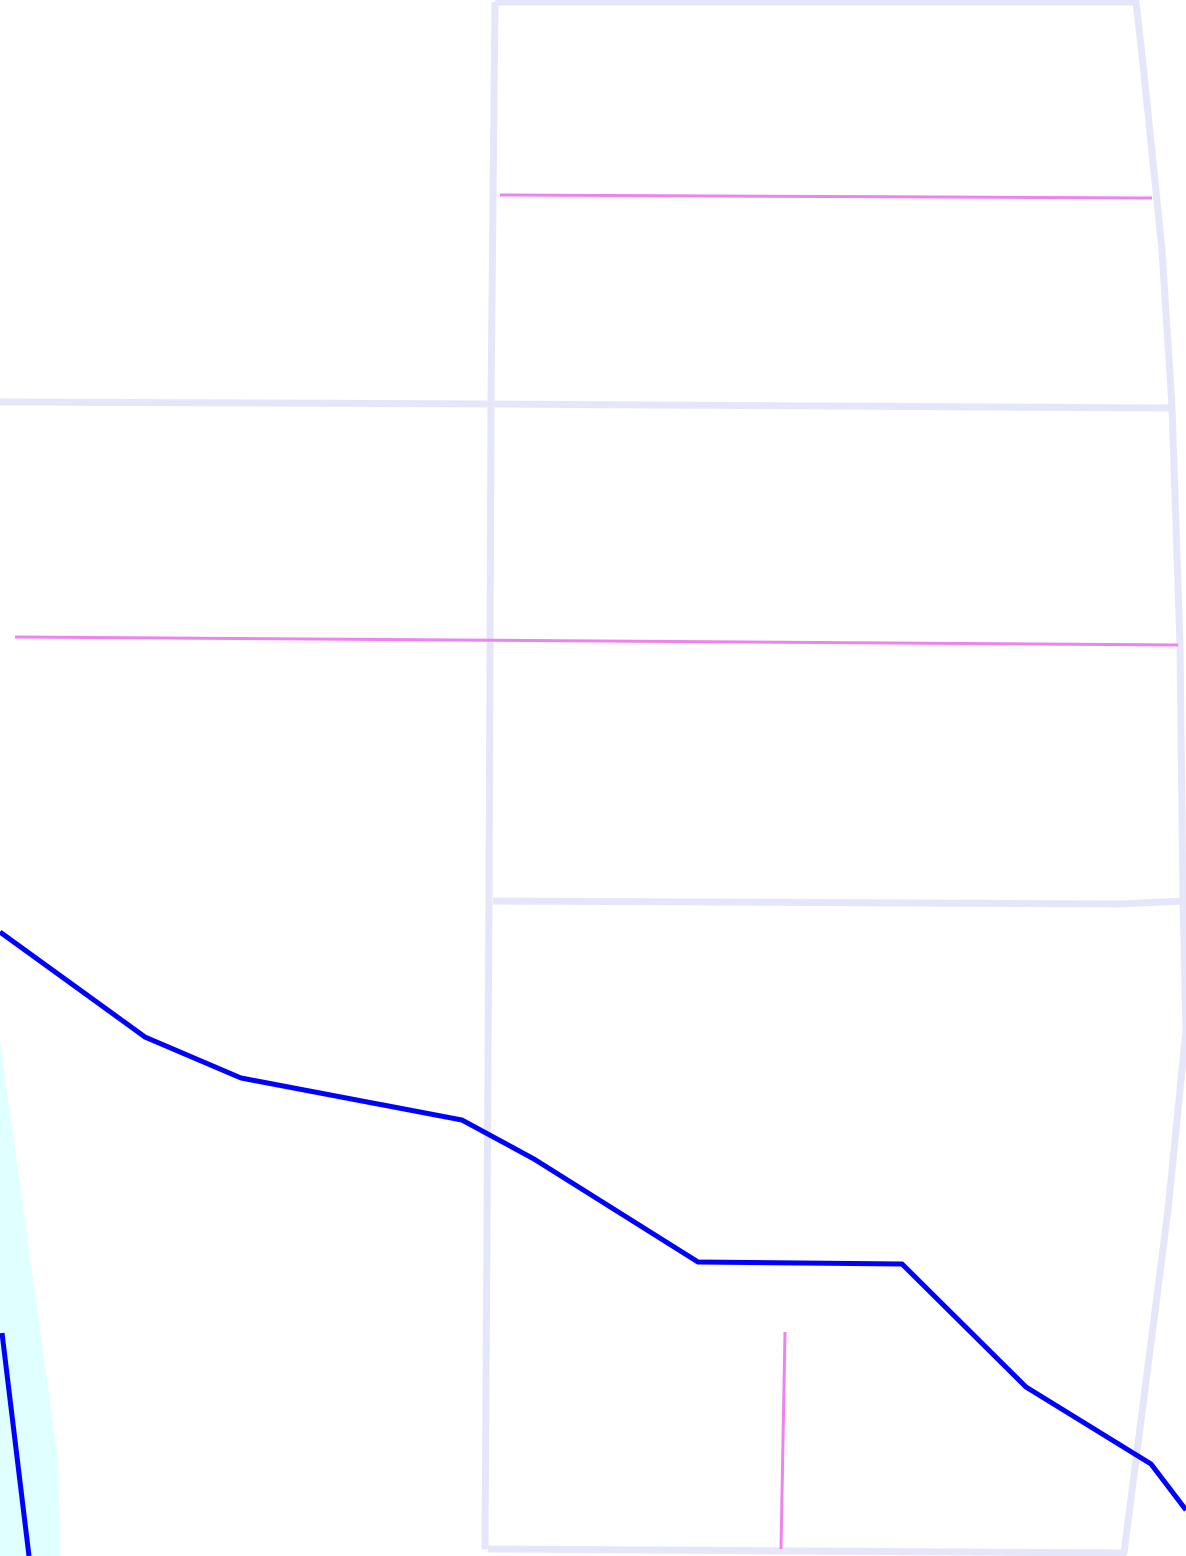 Image resolution: width=1186 pixels, height=1556 pixels. I want to click on water-area, so click(30, 1298).